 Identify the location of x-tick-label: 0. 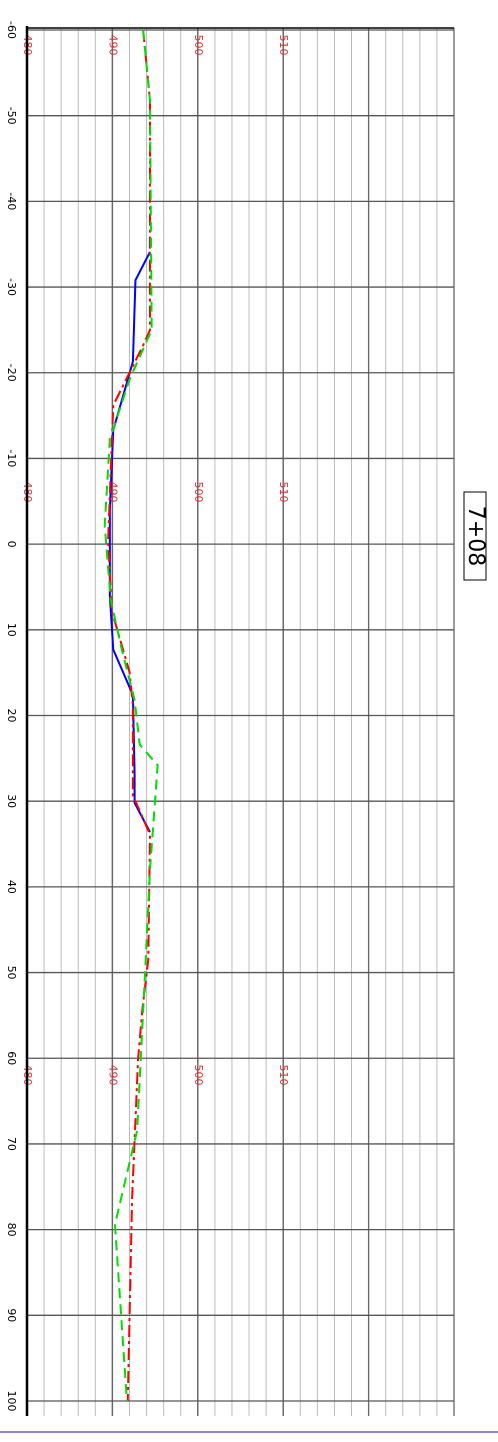
(11, 544).